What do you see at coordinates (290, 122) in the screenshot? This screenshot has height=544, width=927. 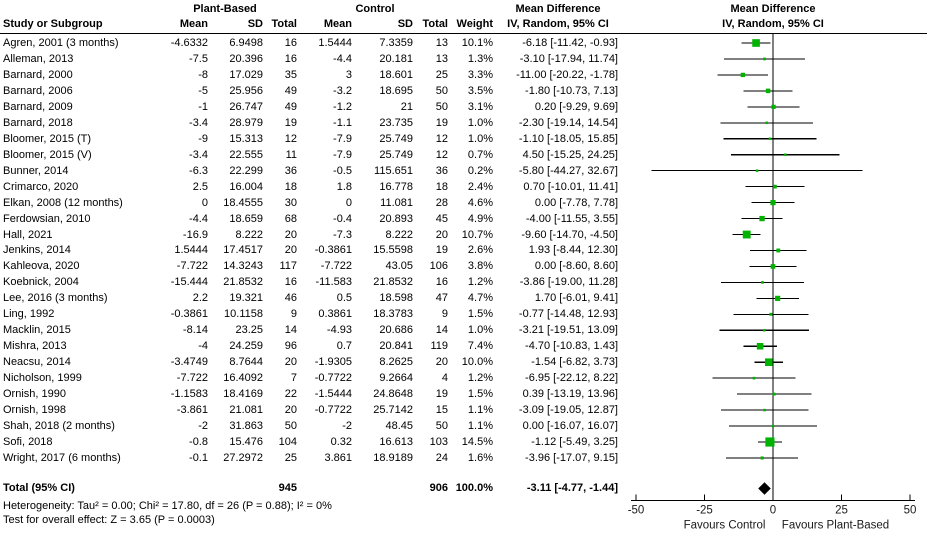 I see `cell-n1: 19` at bounding box center [290, 122].